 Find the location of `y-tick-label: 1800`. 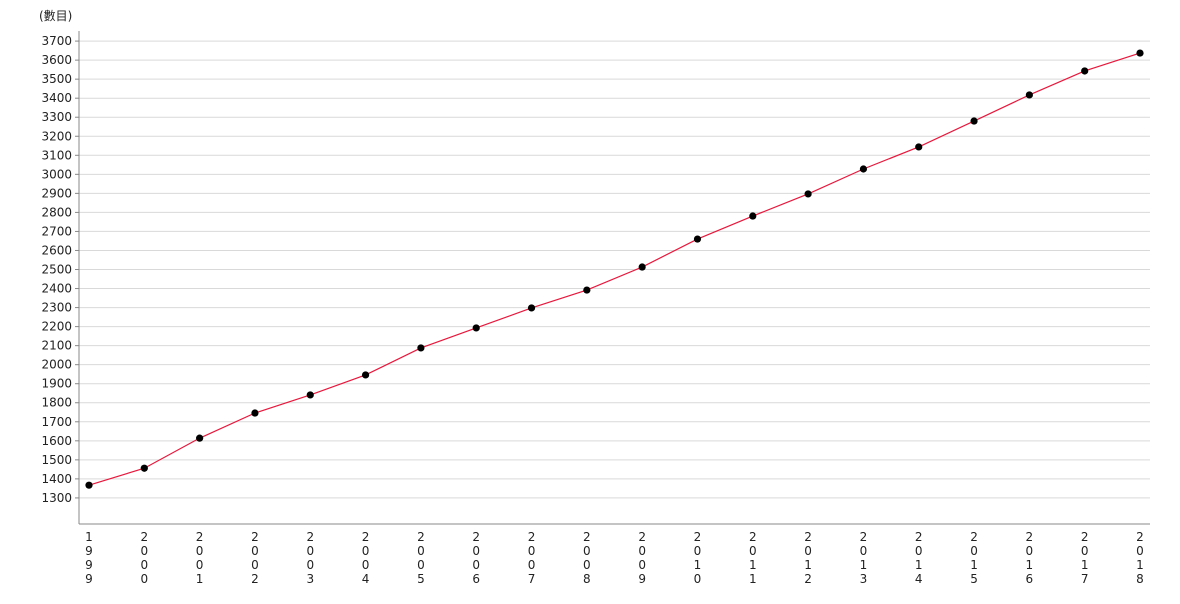

y-tick-label: 1800 is located at coordinates (56, 403).